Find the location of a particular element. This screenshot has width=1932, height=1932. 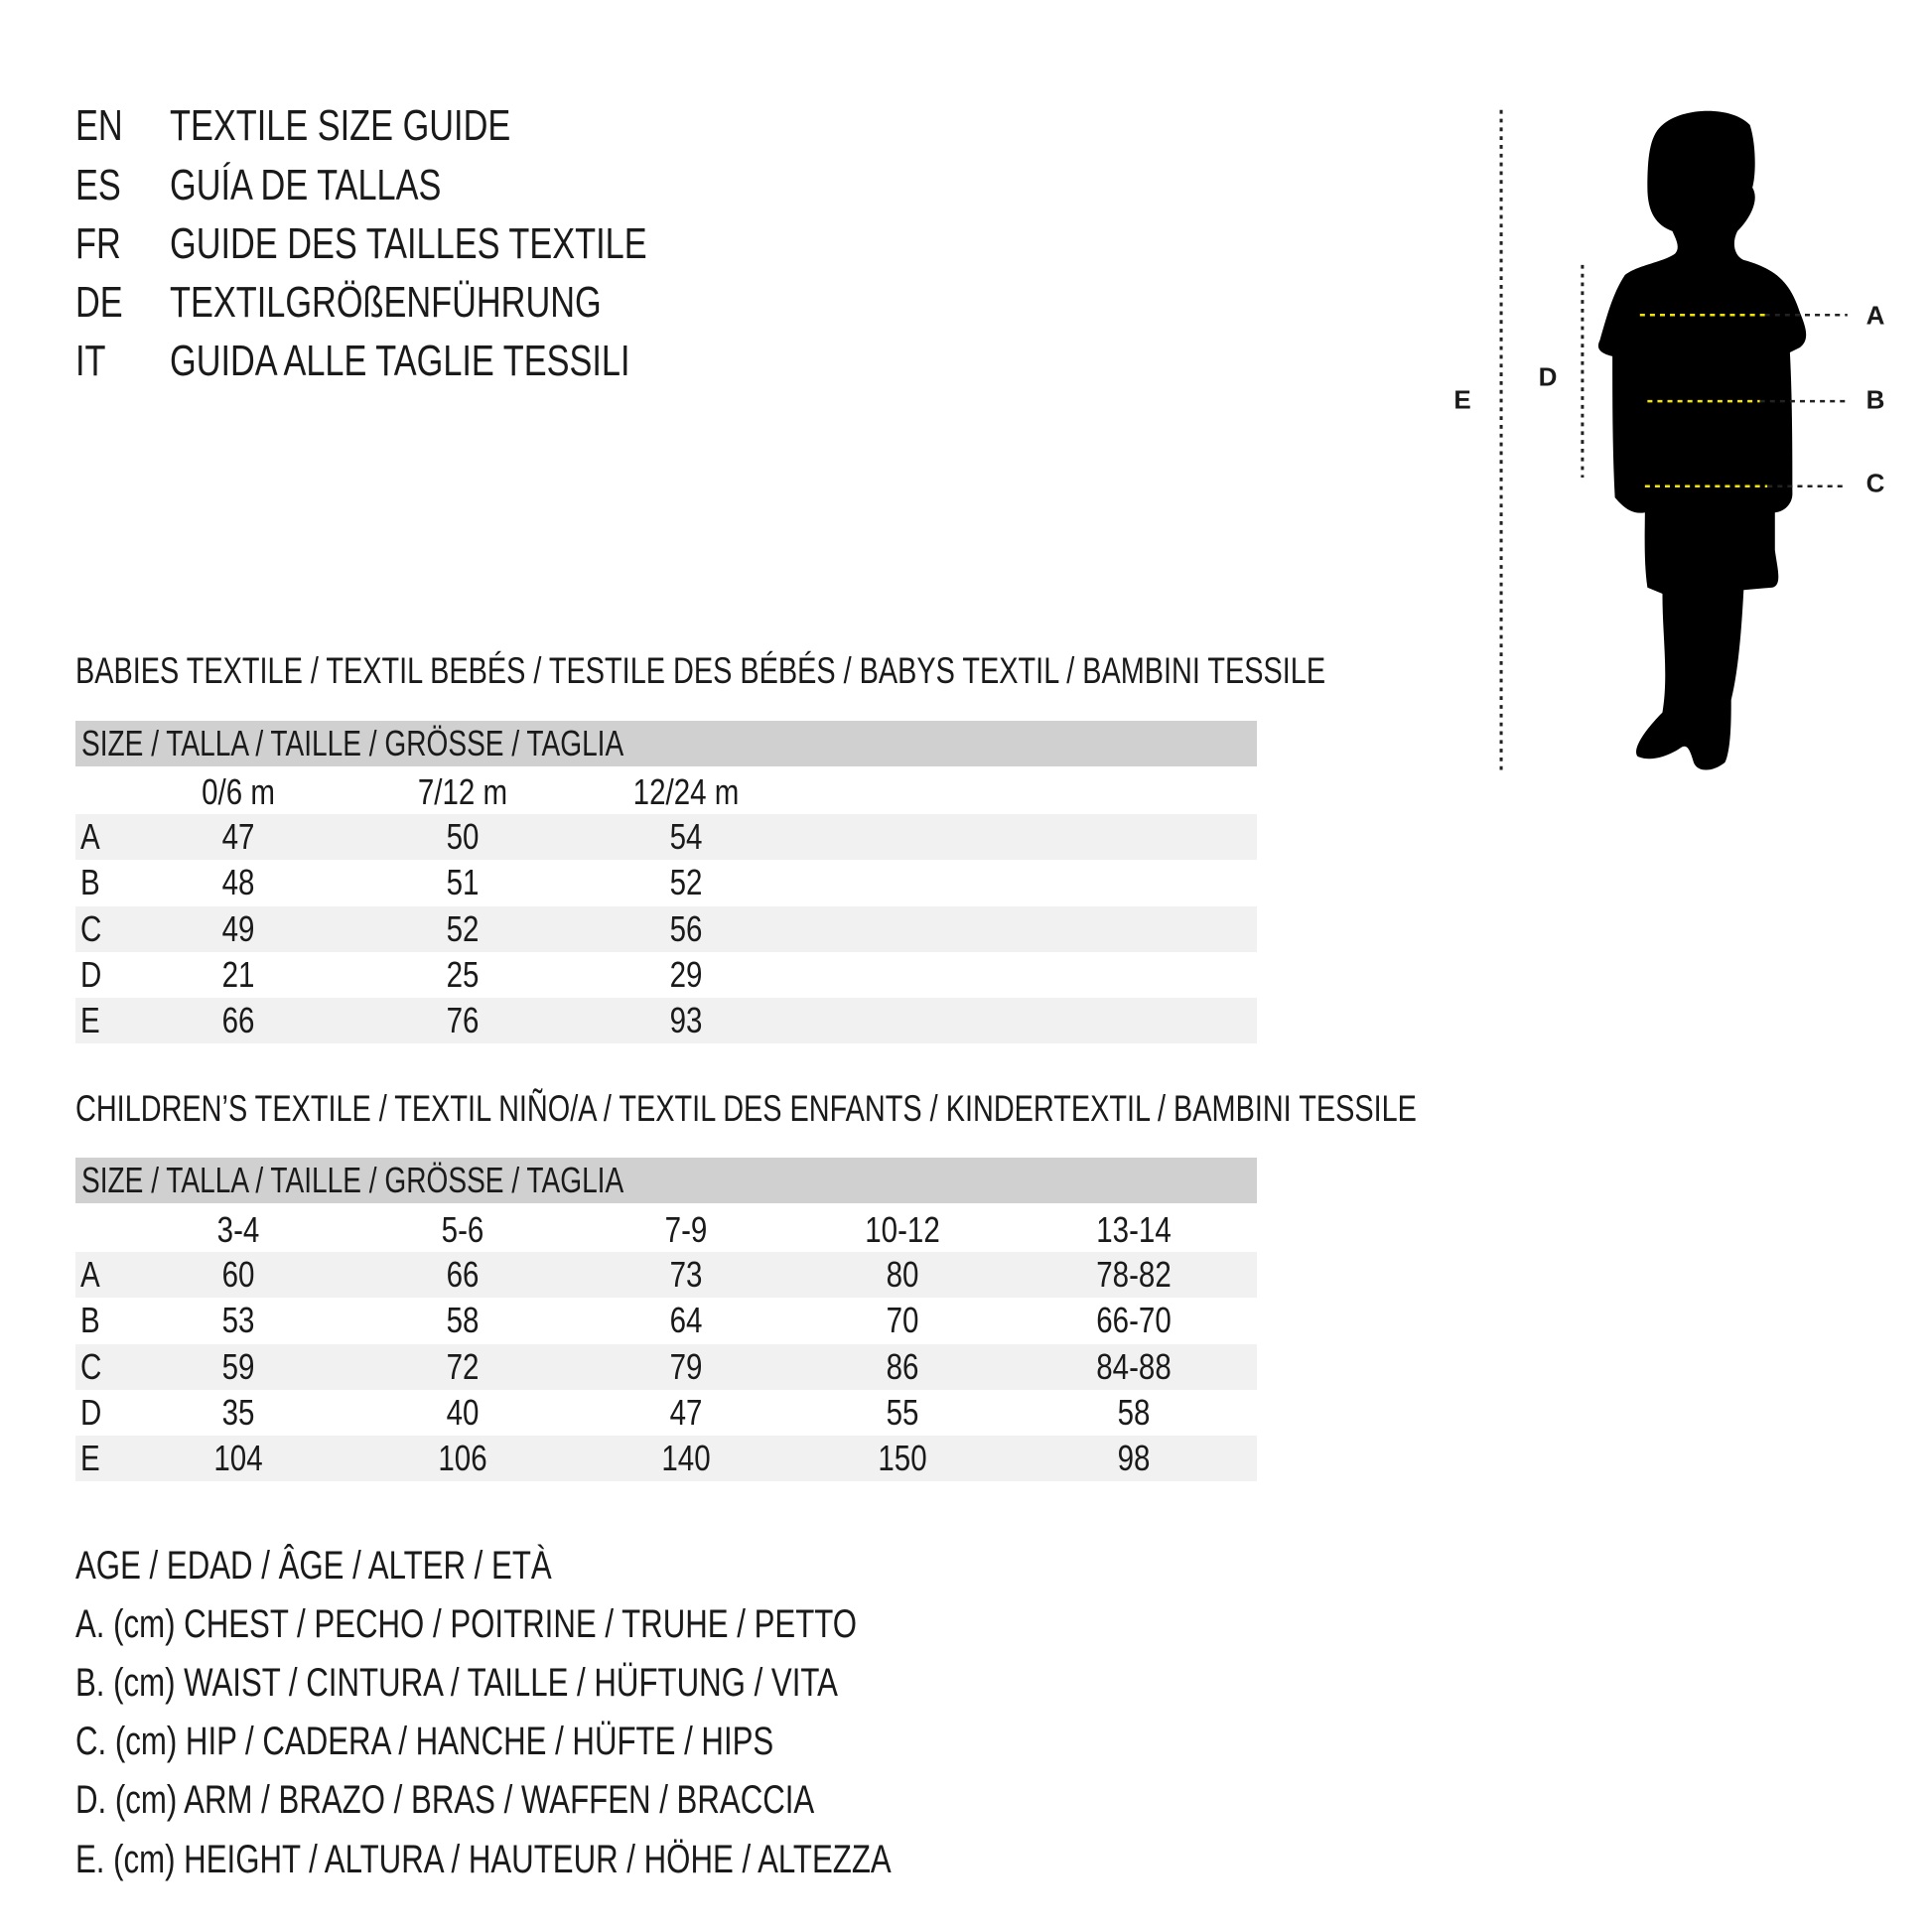

table-cell: 93 is located at coordinates (686, 1021).